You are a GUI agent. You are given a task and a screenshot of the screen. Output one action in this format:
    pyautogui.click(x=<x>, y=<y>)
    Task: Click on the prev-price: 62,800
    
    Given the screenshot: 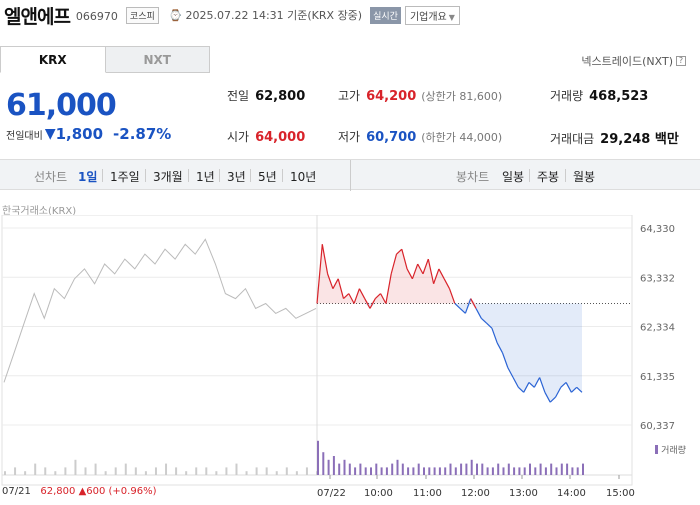 What is the action you would take?
    pyautogui.click(x=58, y=491)
    